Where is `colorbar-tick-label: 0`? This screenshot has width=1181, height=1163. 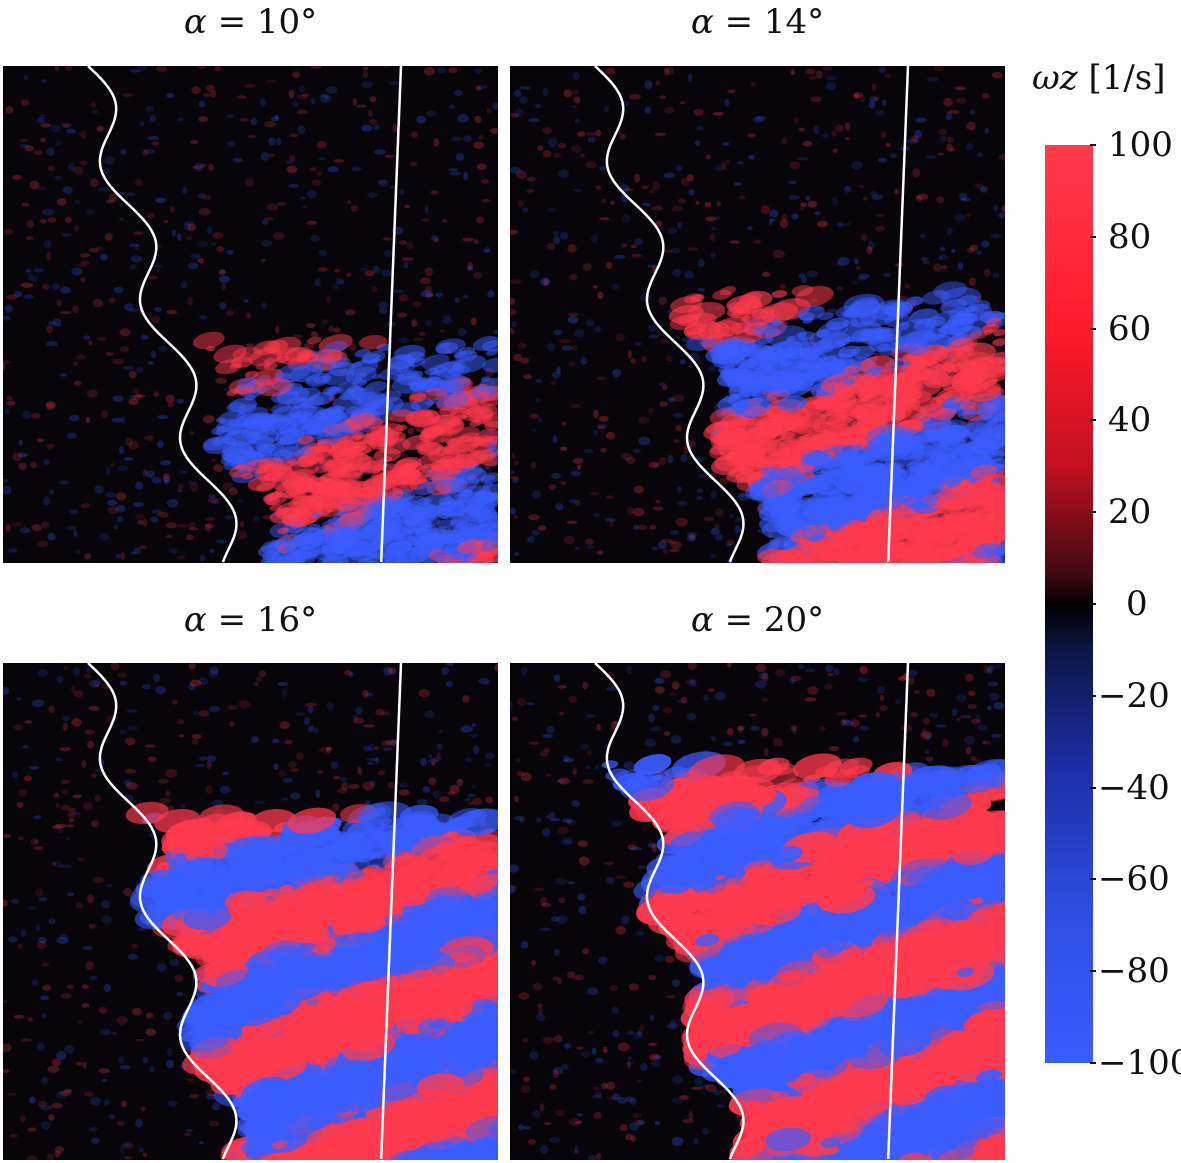 colorbar-tick-label: 0 is located at coordinates (1137, 604).